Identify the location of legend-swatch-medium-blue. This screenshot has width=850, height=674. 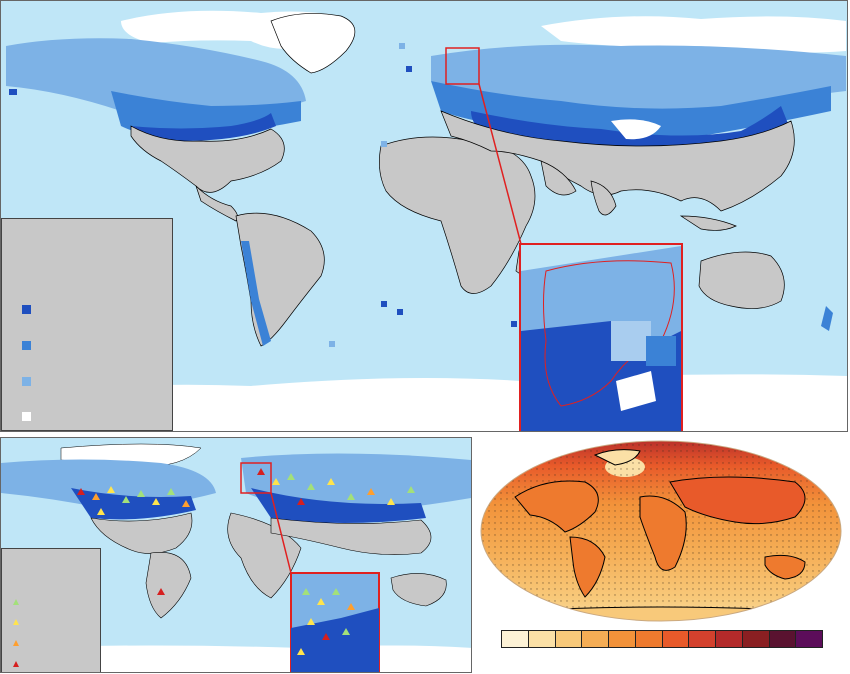
(26, 345).